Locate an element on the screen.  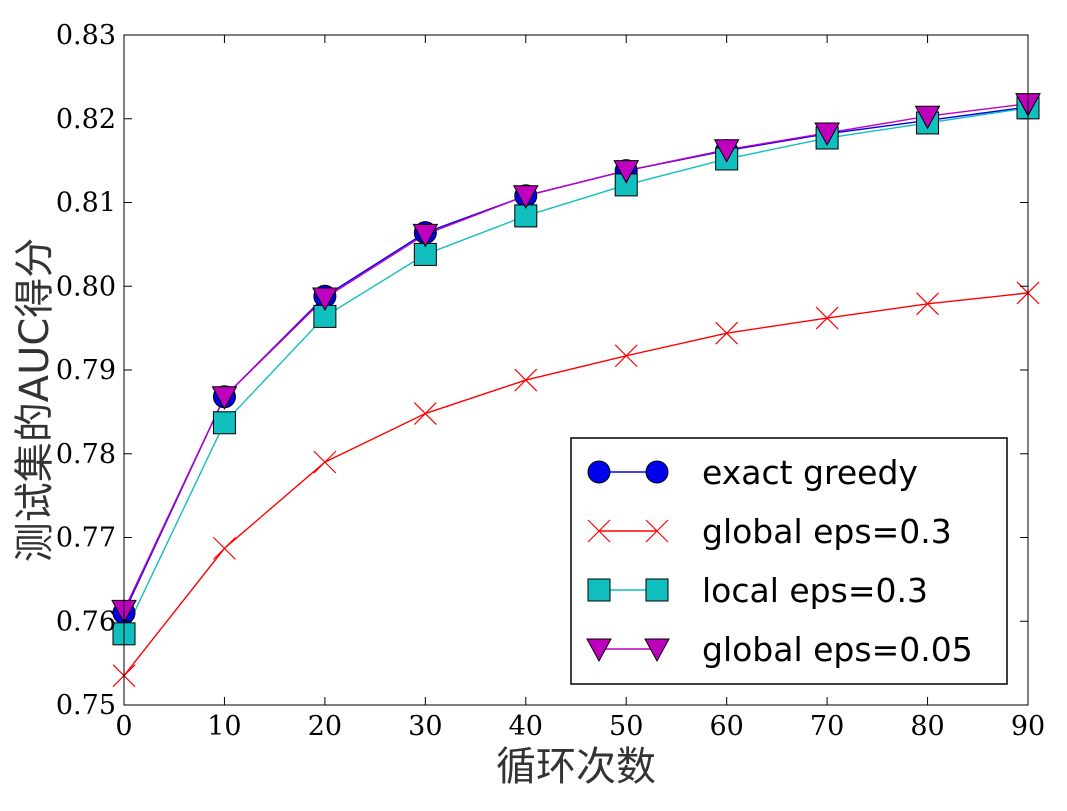
y-tick-label: 0.82 is located at coordinates (86, 119).